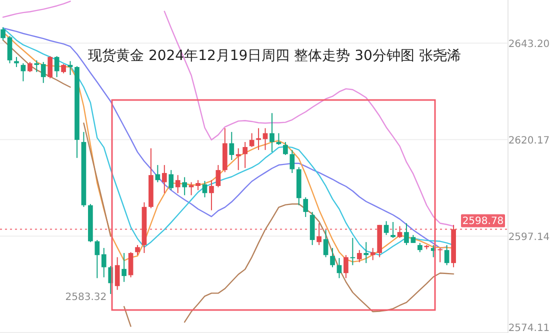 This screenshot has width=550, height=333. What do you see at coordinates (483, 222) in the screenshot?
I see `ref-line-label: 2598.78` at bounding box center [483, 222].